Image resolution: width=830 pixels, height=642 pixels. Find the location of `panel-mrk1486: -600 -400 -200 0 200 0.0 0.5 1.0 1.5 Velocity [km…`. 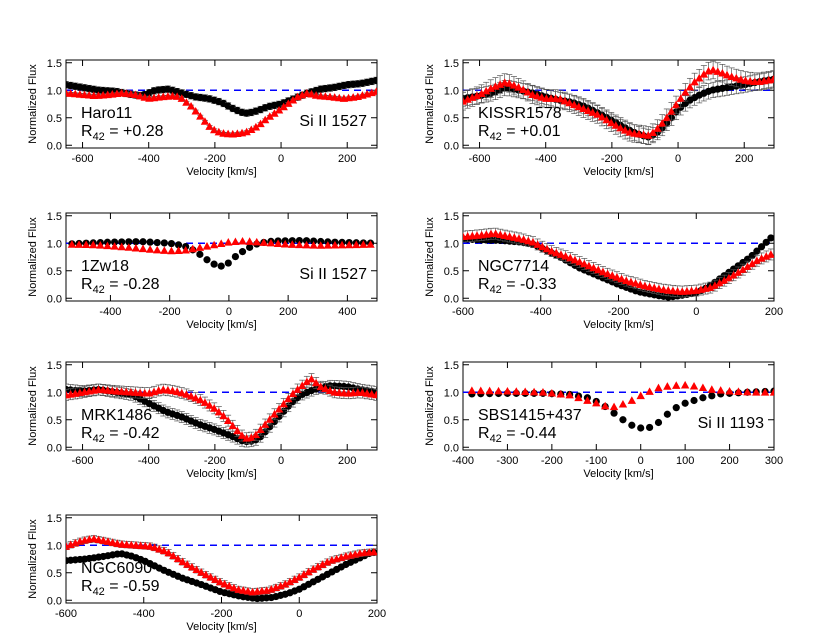

panel-mrk1486: -600 -400 -200 0 200 0.0 0.5 1.0 1.5 Velocity [km… is located at coordinates (202, 420).